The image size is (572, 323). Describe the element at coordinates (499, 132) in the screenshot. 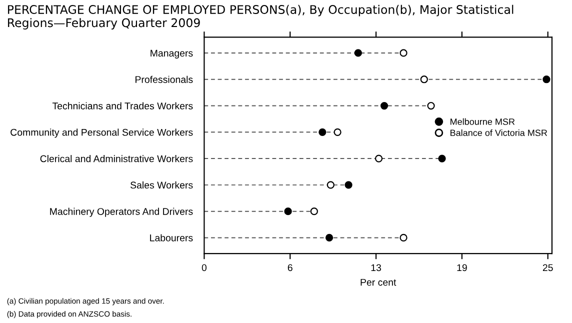

I see `legend-label: Balance of Victoria MSR` at that location.